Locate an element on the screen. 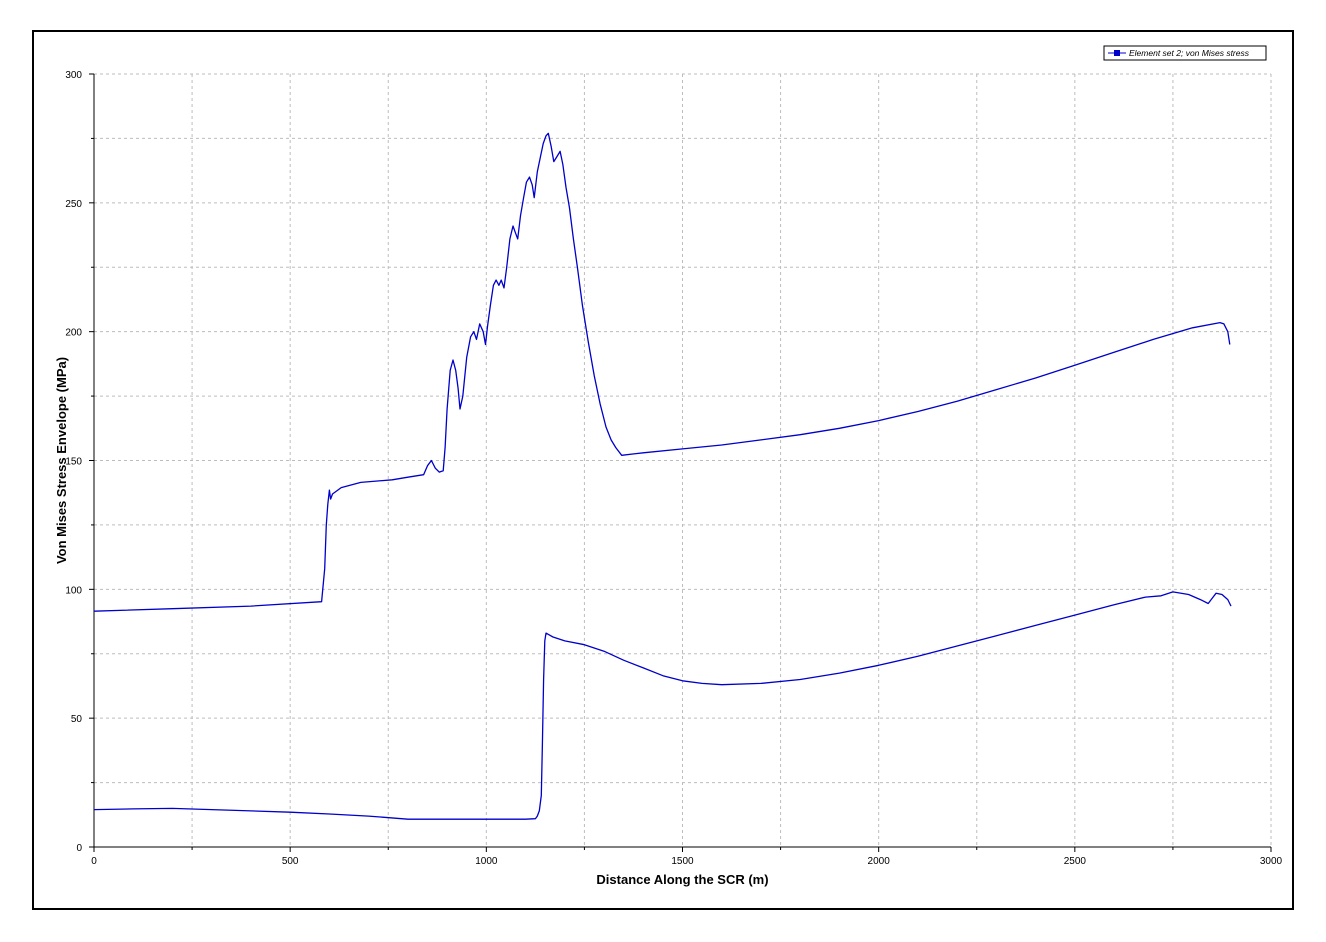  y-tick-label: 100 is located at coordinates (73, 590).